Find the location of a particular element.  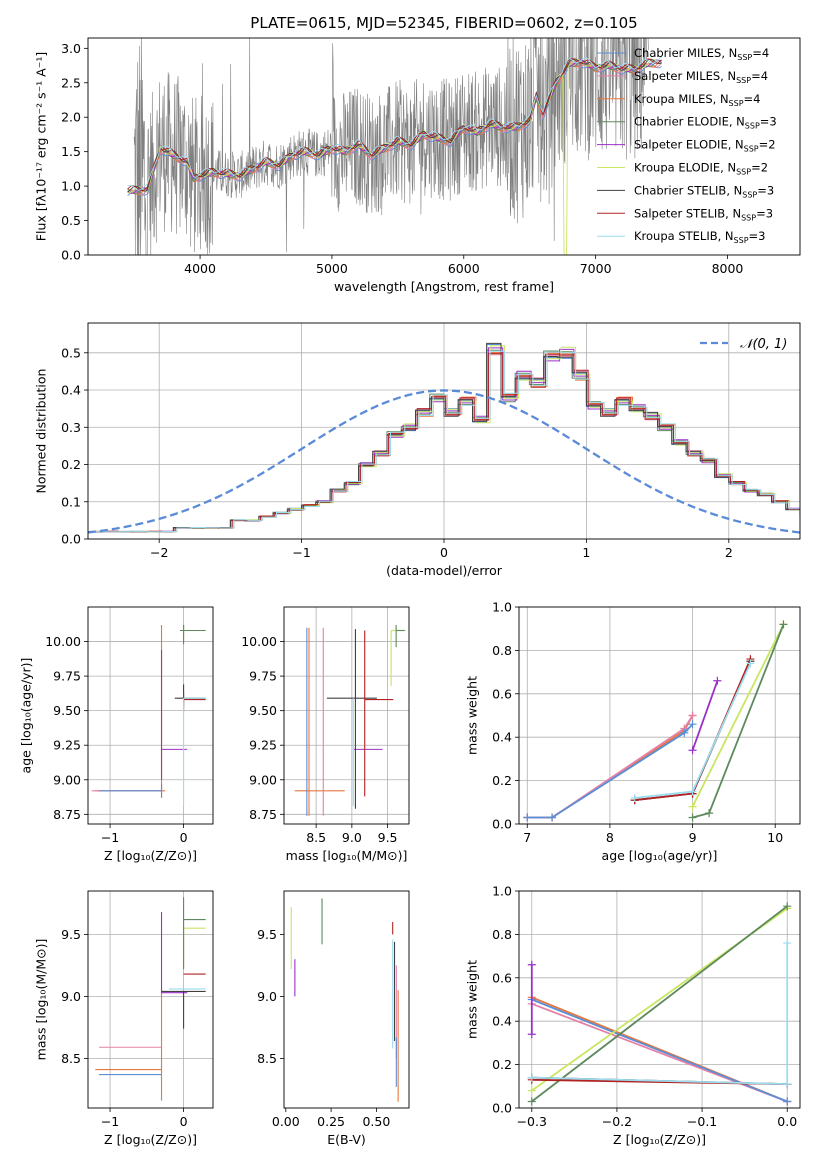

x-tick-label: −1 is located at coordinates (110, 837).